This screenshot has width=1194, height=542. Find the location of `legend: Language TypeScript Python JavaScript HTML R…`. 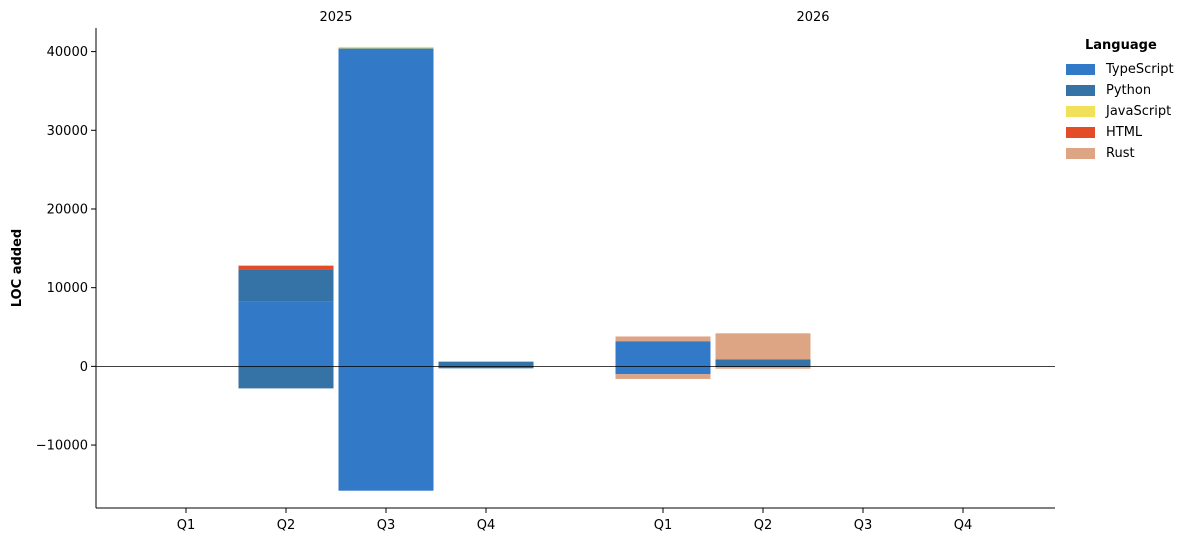

legend: Language TypeScript Python JavaScript HTML R… is located at coordinates (1120, 101).